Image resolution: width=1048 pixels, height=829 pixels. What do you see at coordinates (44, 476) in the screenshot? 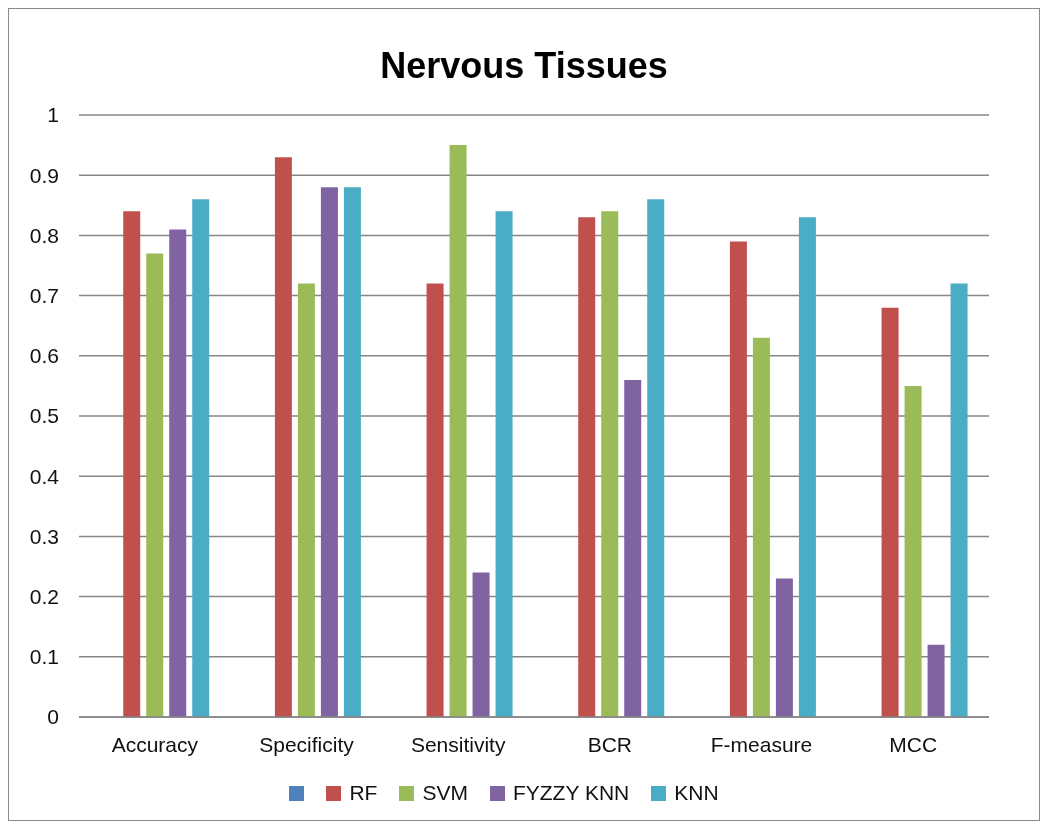
I see `y-tick-label: 0.4` at bounding box center [44, 476].